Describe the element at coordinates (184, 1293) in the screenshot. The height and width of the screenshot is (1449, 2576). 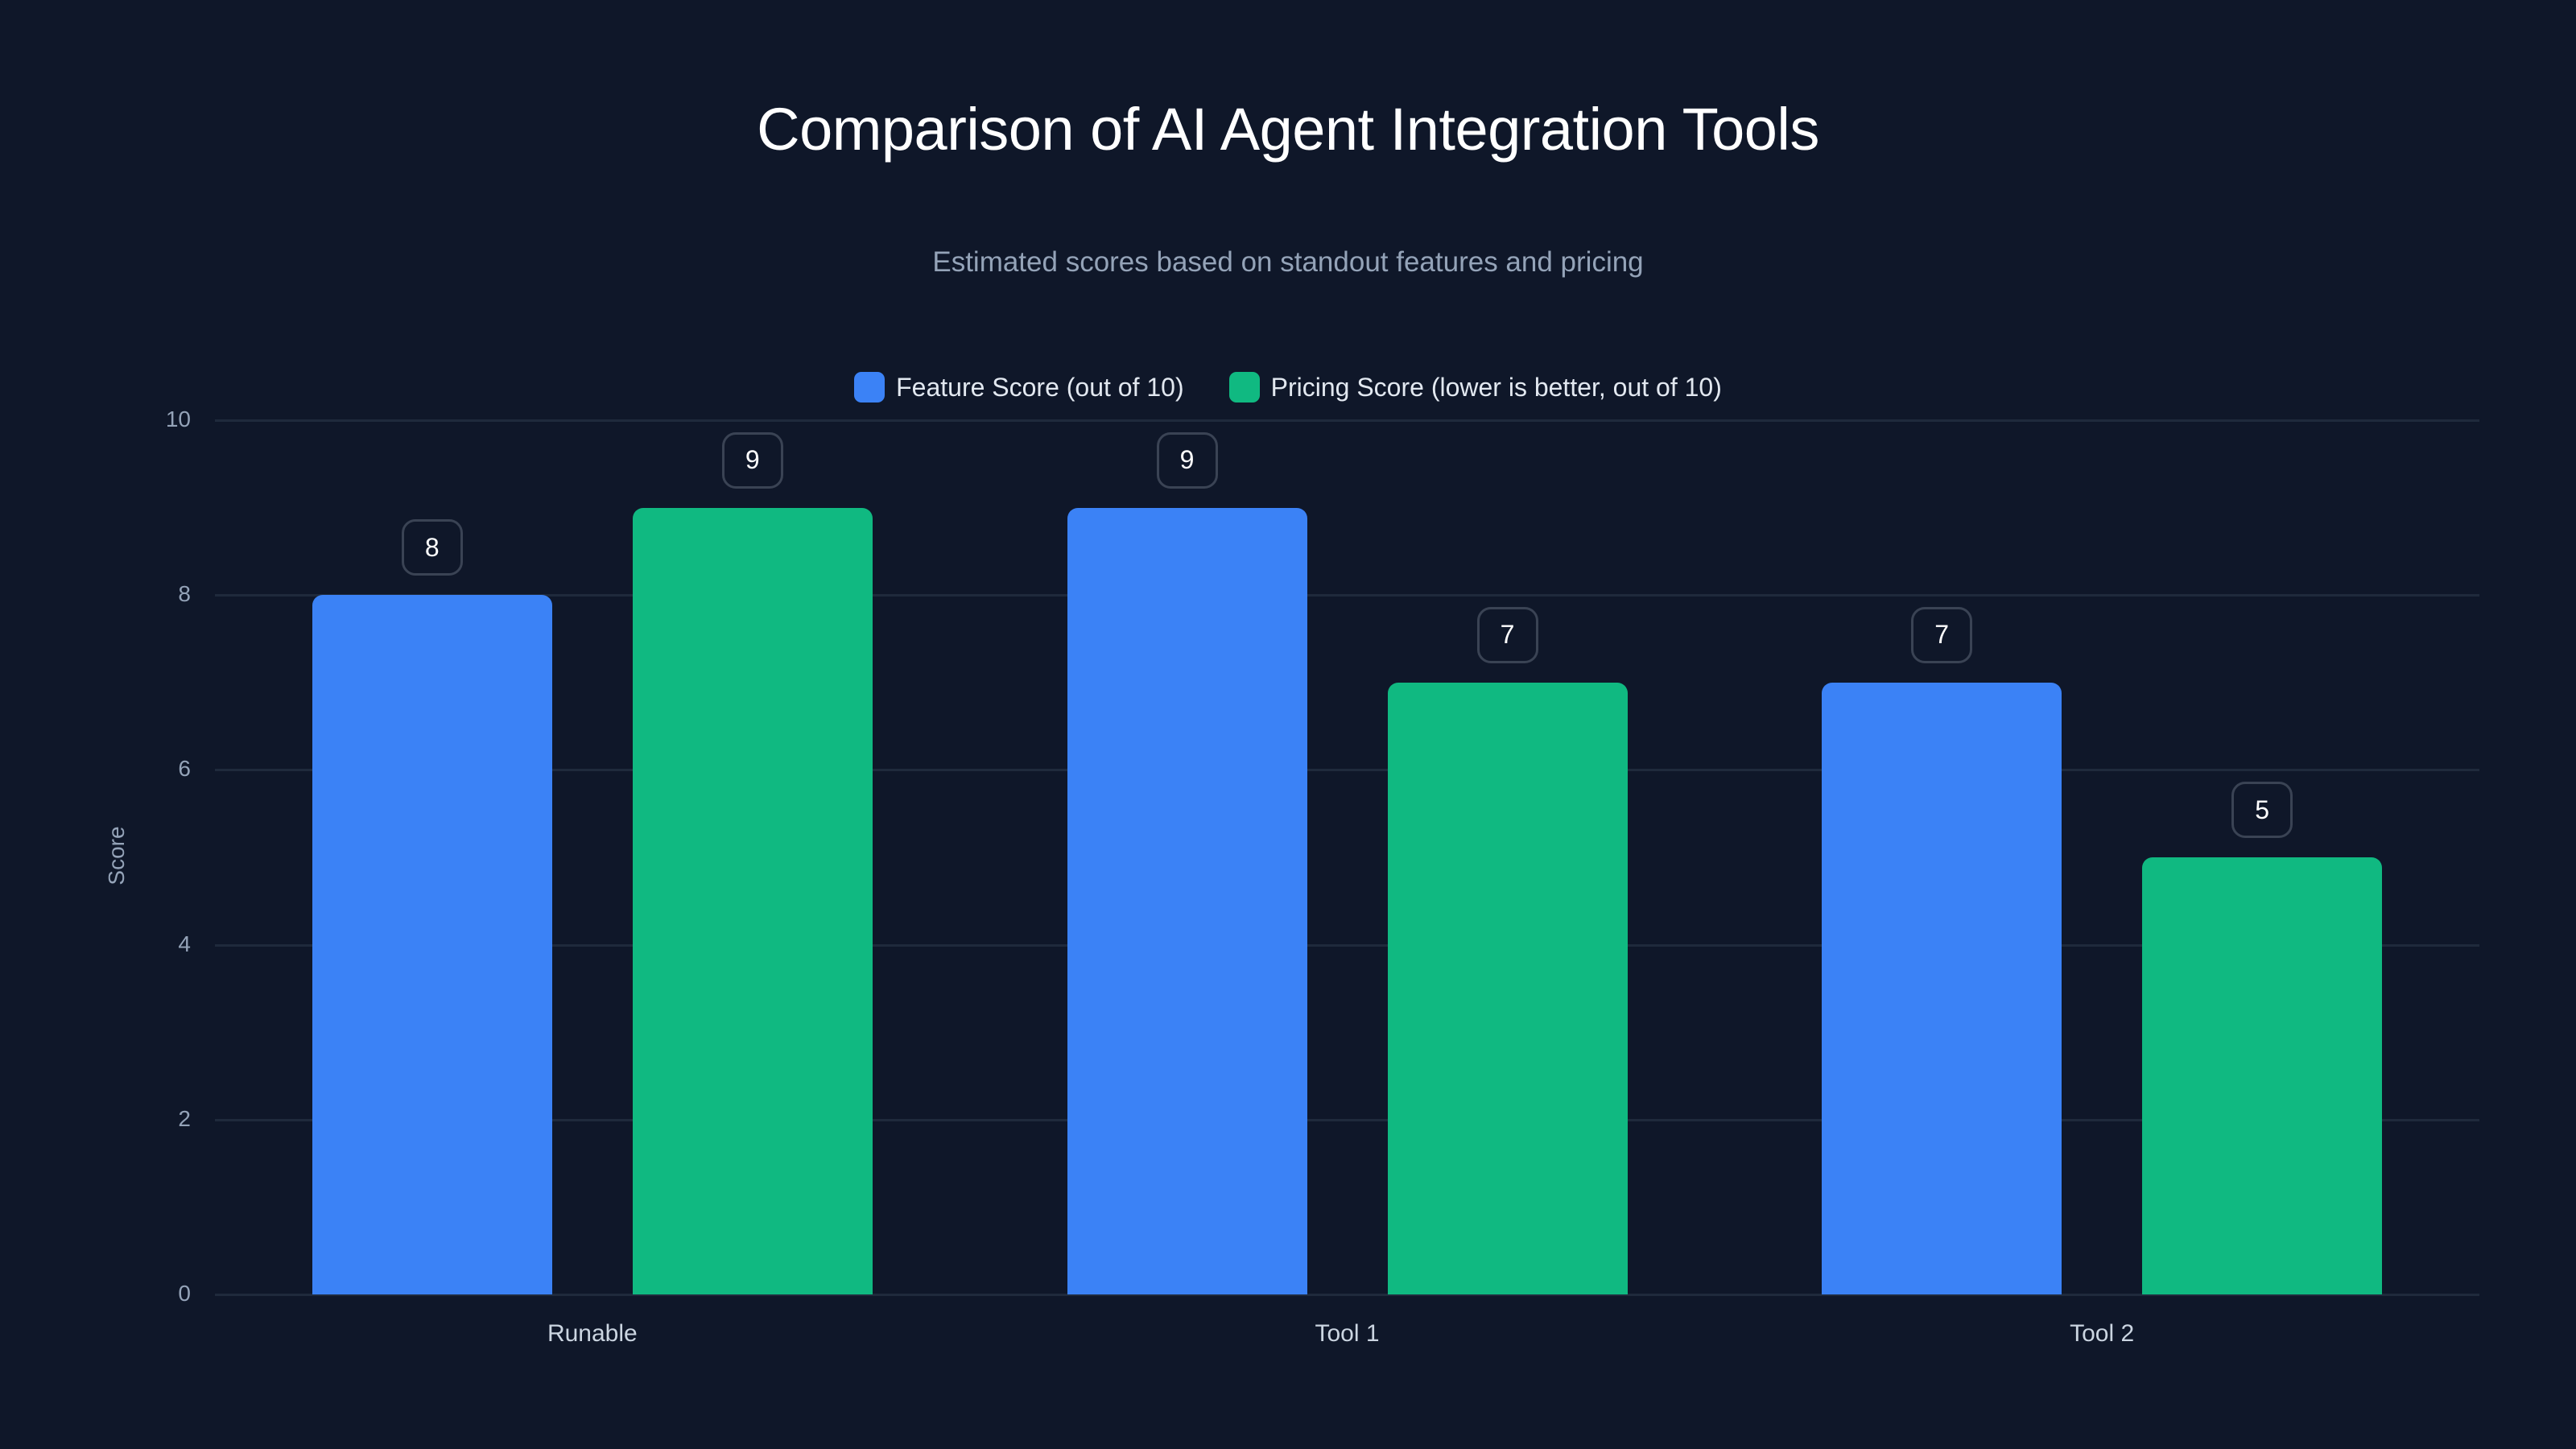
I see `y-tick-label: 0` at that location.